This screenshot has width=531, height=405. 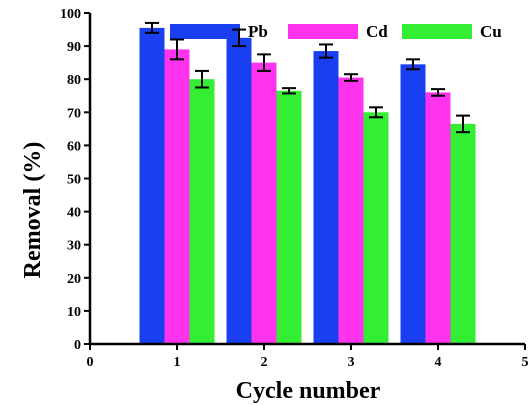 What do you see at coordinates (74, 246) in the screenshot?
I see `y-tick-label: 30` at bounding box center [74, 246].